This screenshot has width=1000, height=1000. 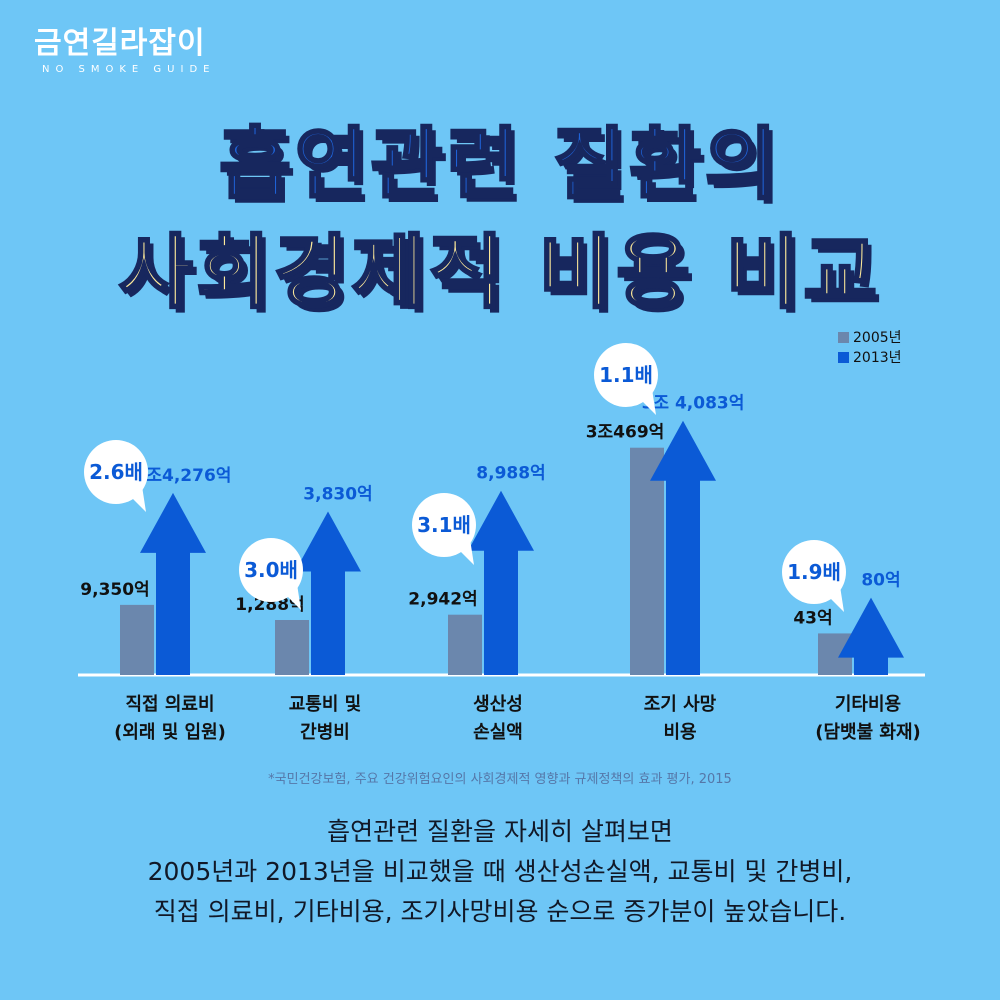 I want to click on value-label-2005-1: 1,288억, so click(x=269, y=605).